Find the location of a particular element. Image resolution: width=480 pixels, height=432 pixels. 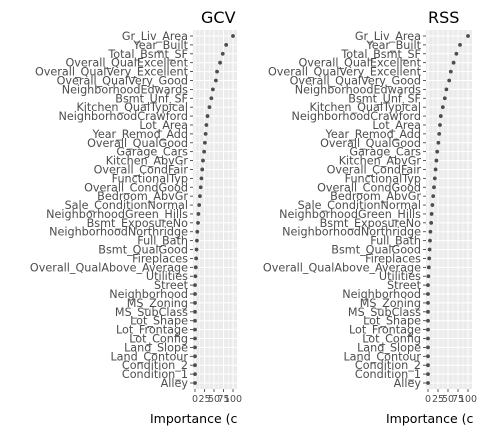

x-tick-label: 0 is located at coordinates (428, 399).